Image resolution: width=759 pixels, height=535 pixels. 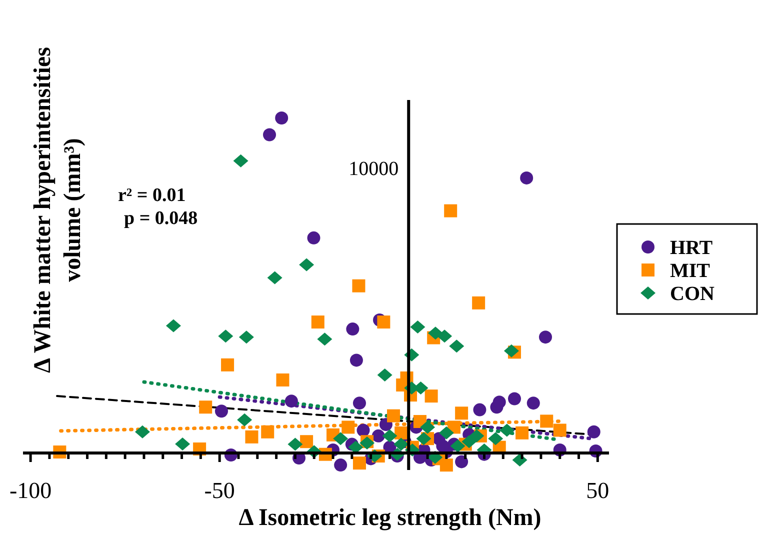 What do you see at coordinates (152, 195) in the screenshot?
I see `annotation: r² = 0.01` at bounding box center [152, 195].